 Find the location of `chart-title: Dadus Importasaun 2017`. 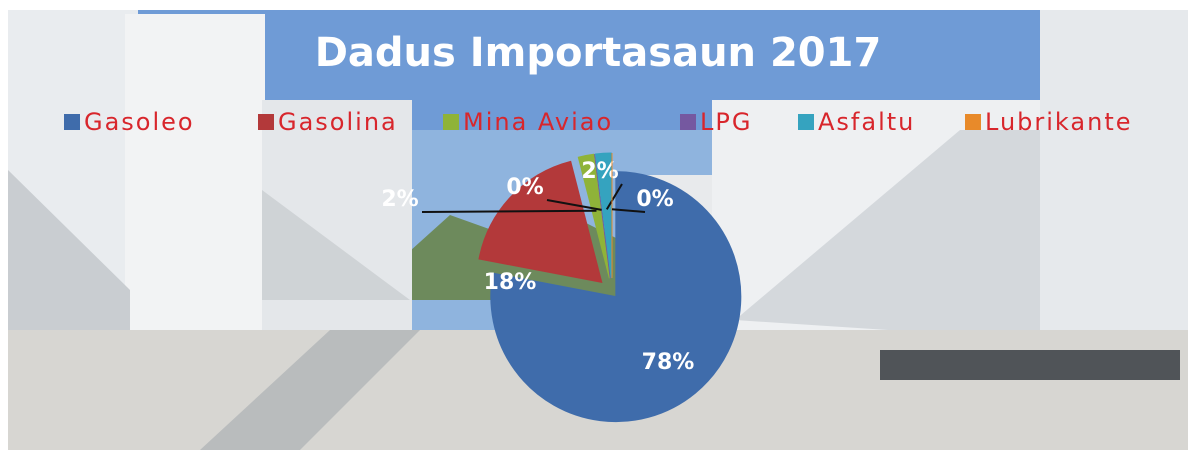

chart-title: Dadus Importasaun 2017 is located at coordinates (598, 53).